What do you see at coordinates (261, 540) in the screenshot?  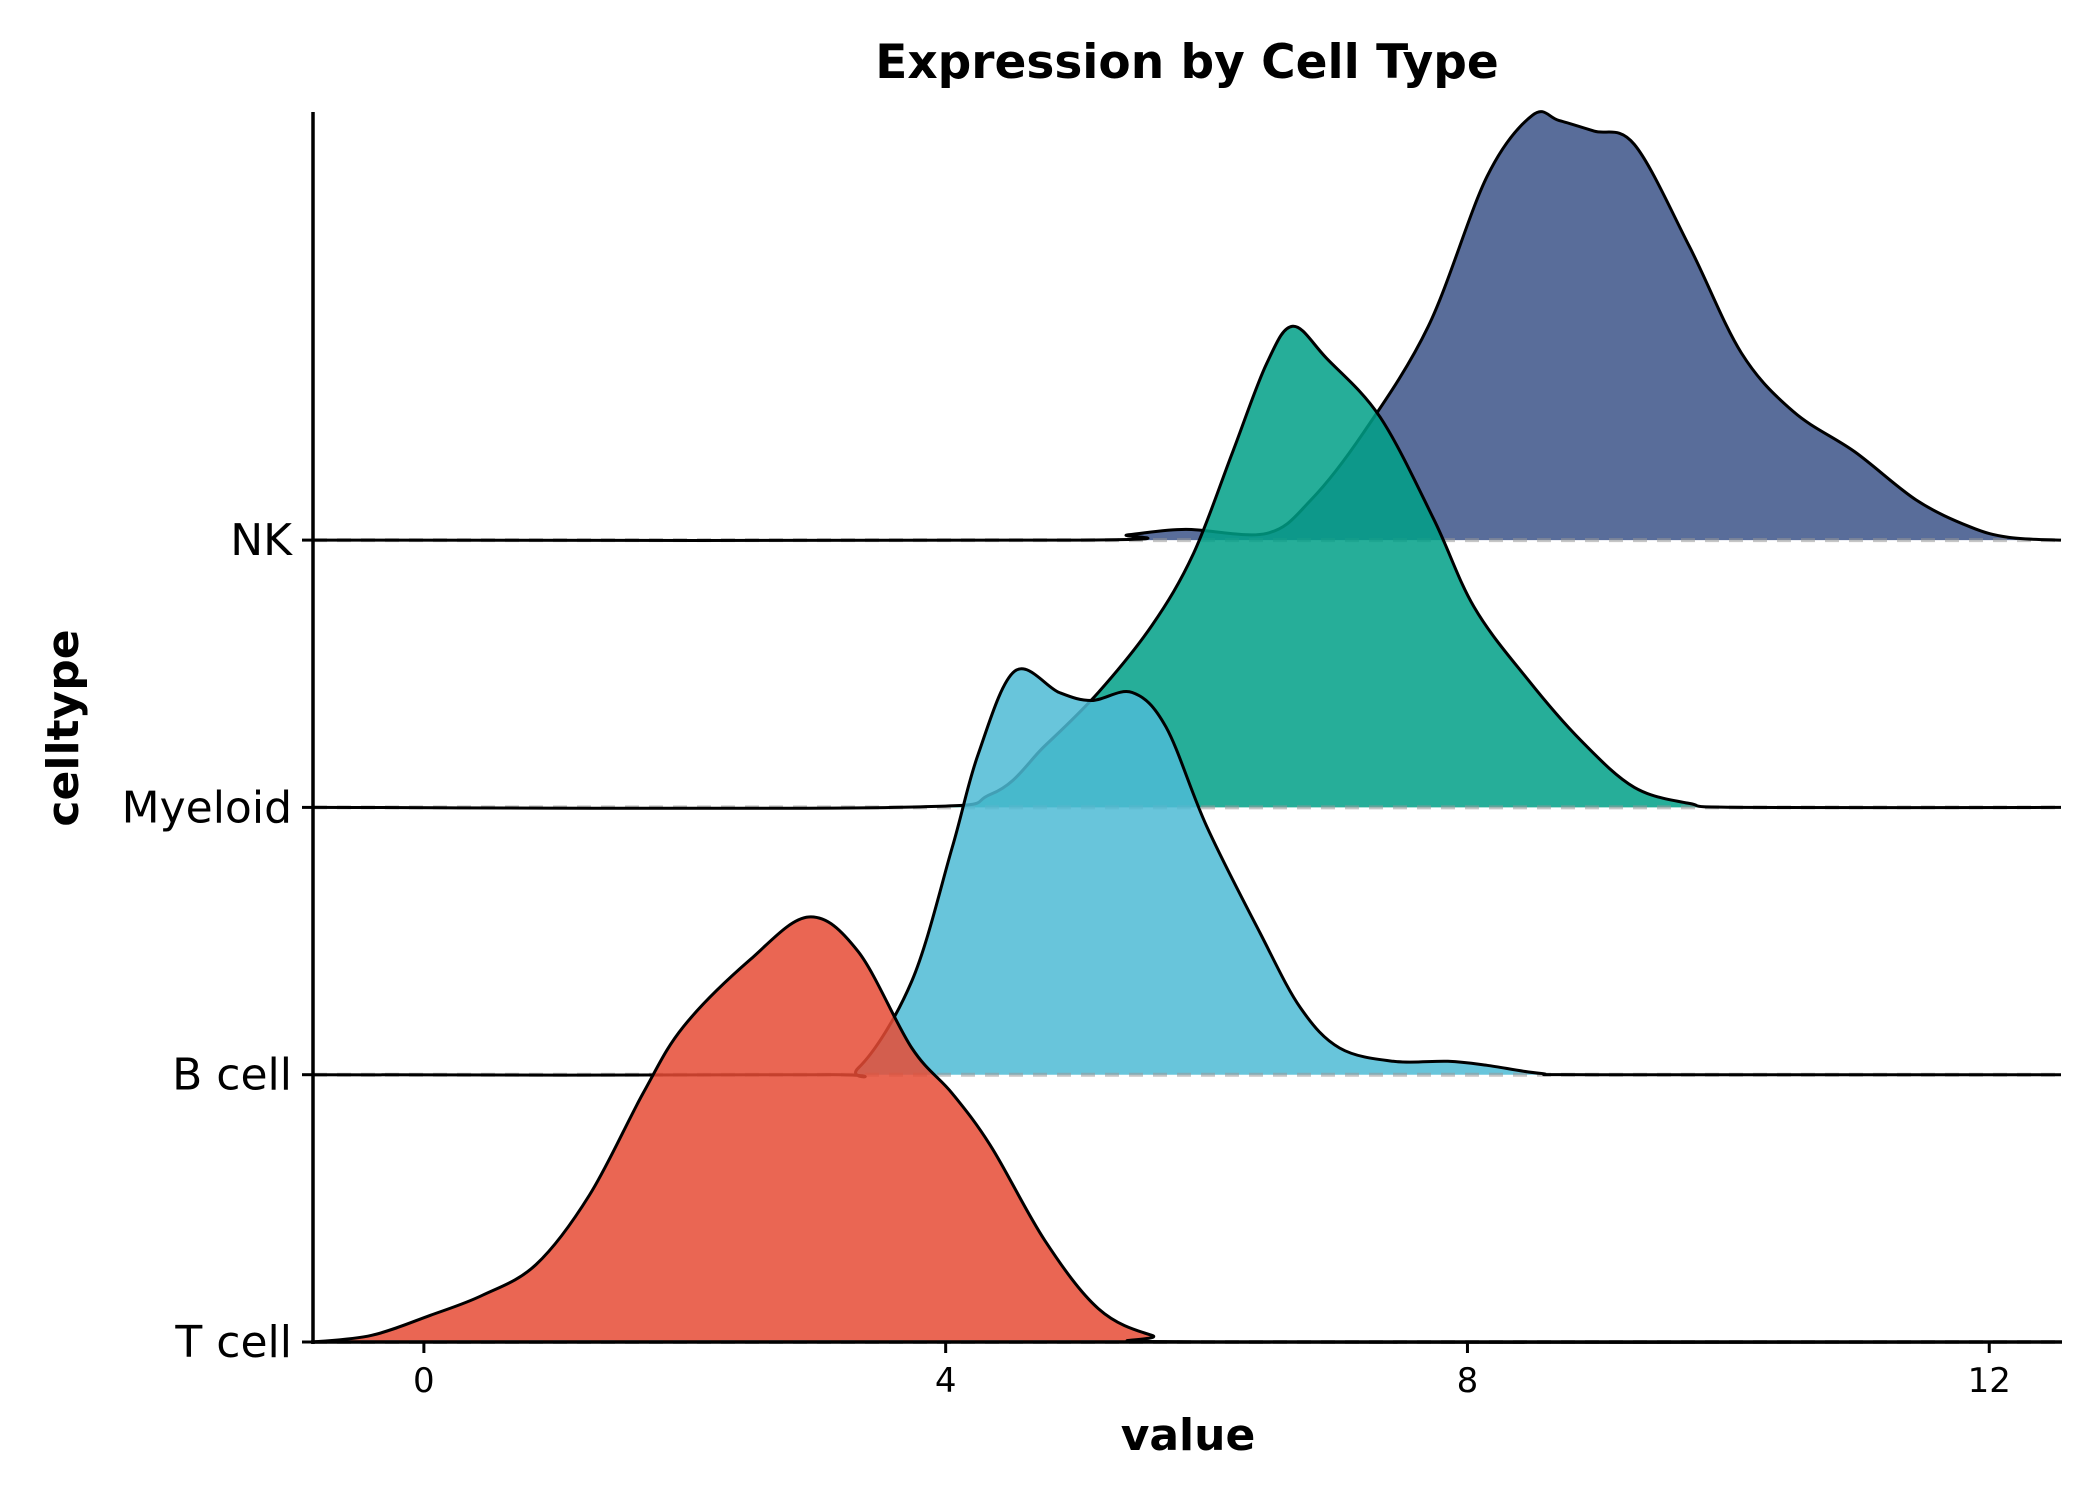 I see `y-tick-label: NK` at bounding box center [261, 540].